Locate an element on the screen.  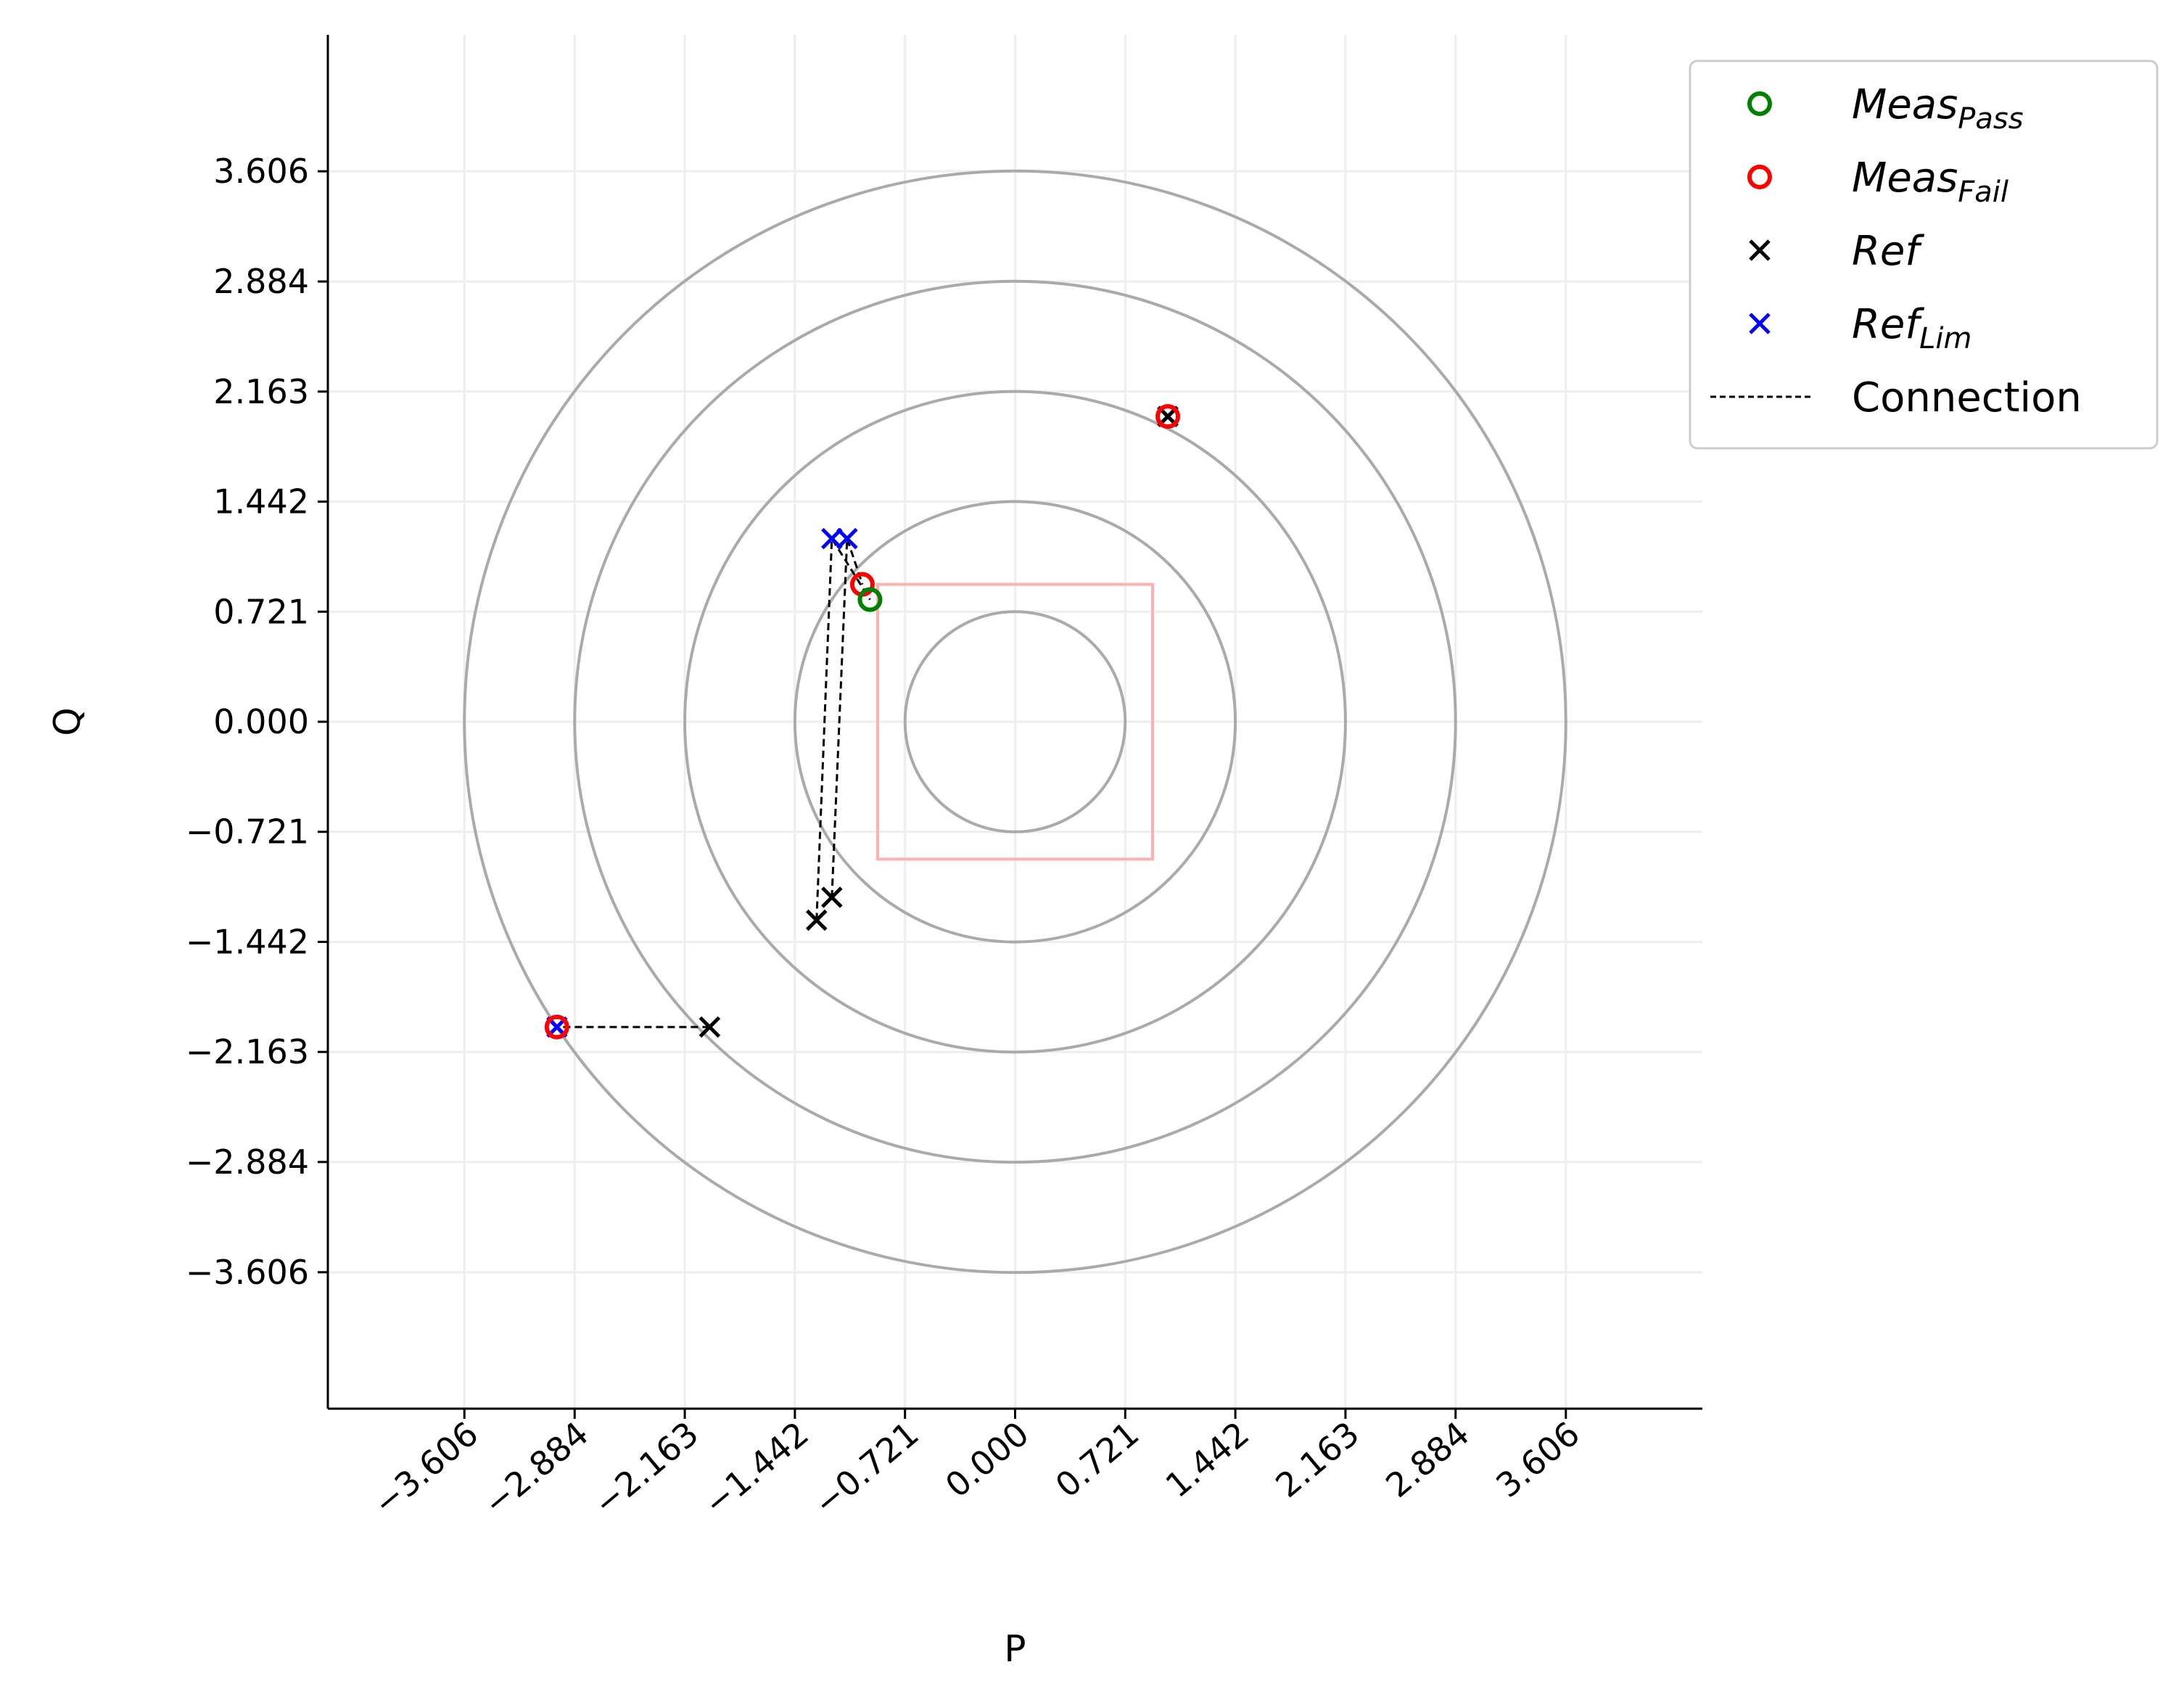
y-axis-label: Q is located at coordinates (67, 722).